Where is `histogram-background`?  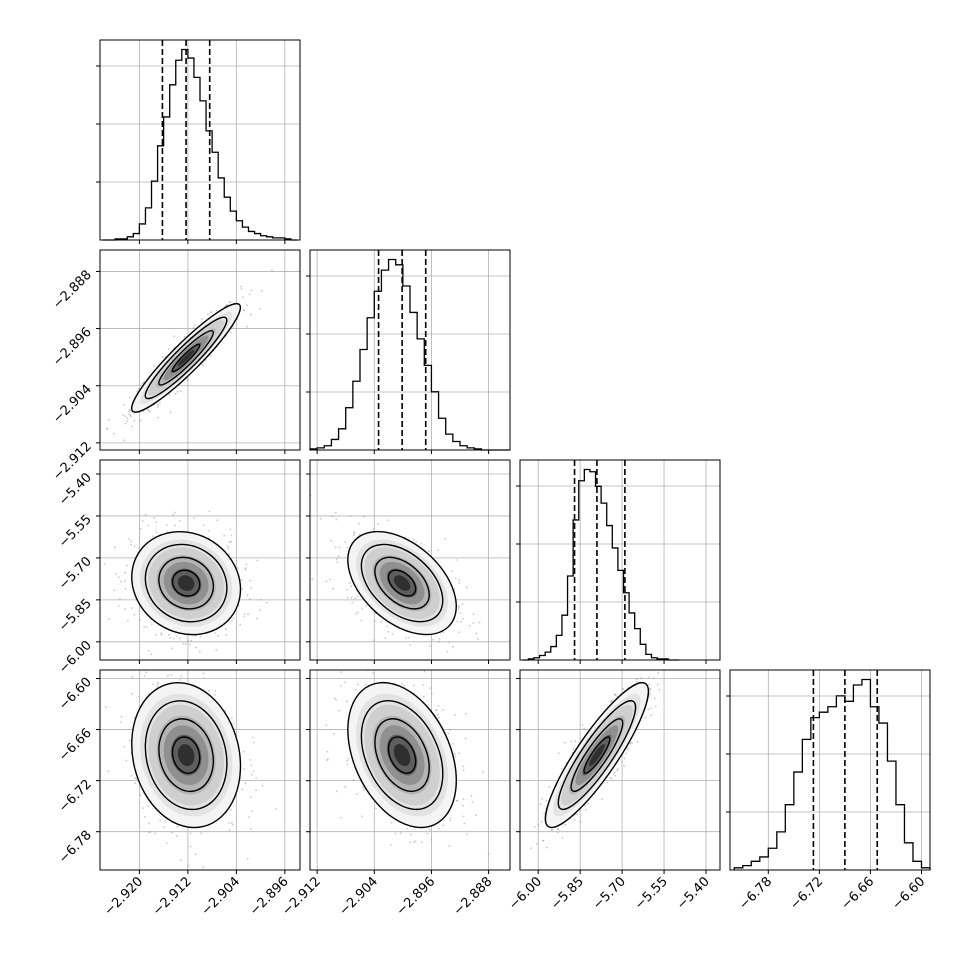 histogram-background is located at coordinates (200, 140).